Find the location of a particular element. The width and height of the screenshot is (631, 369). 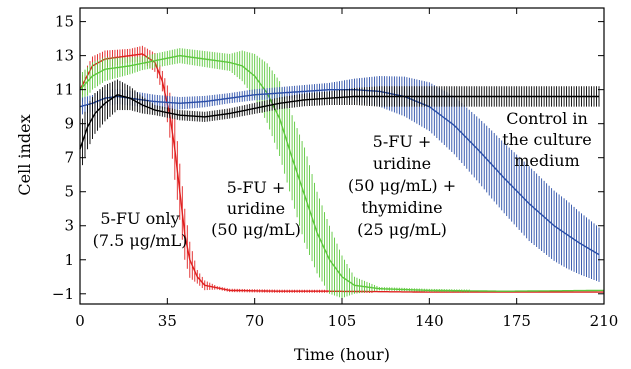

x-tick-label: 175 is located at coordinates (516, 321).